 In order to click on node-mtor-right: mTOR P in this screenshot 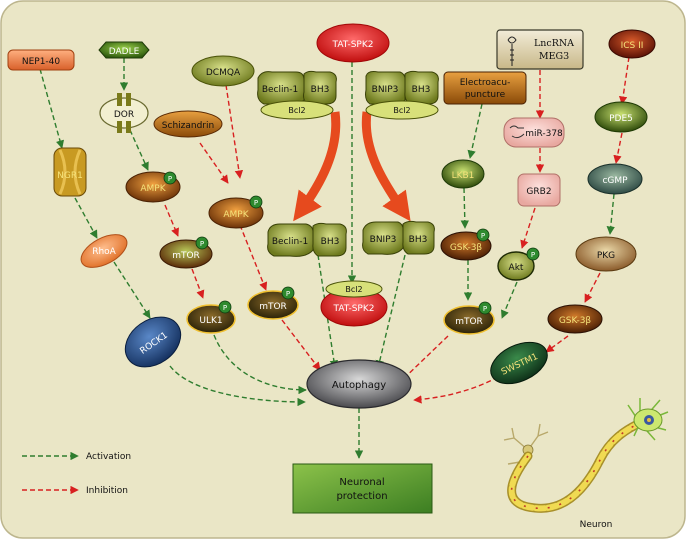, I will do `click(469, 318)`.